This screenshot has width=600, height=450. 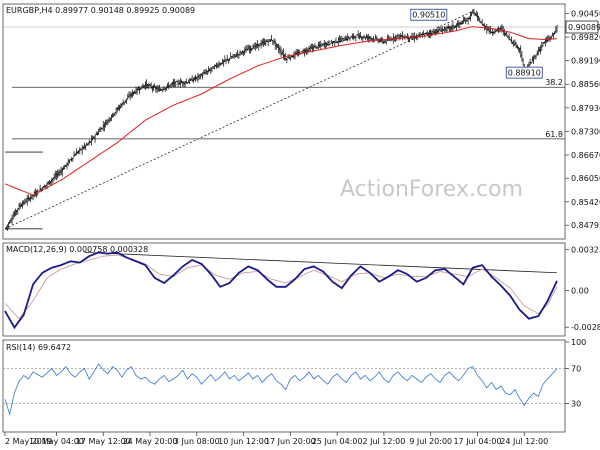 What do you see at coordinates (585, 249) in the screenshot?
I see `macd-y-tick-label: 0.003239` at bounding box center [585, 249].